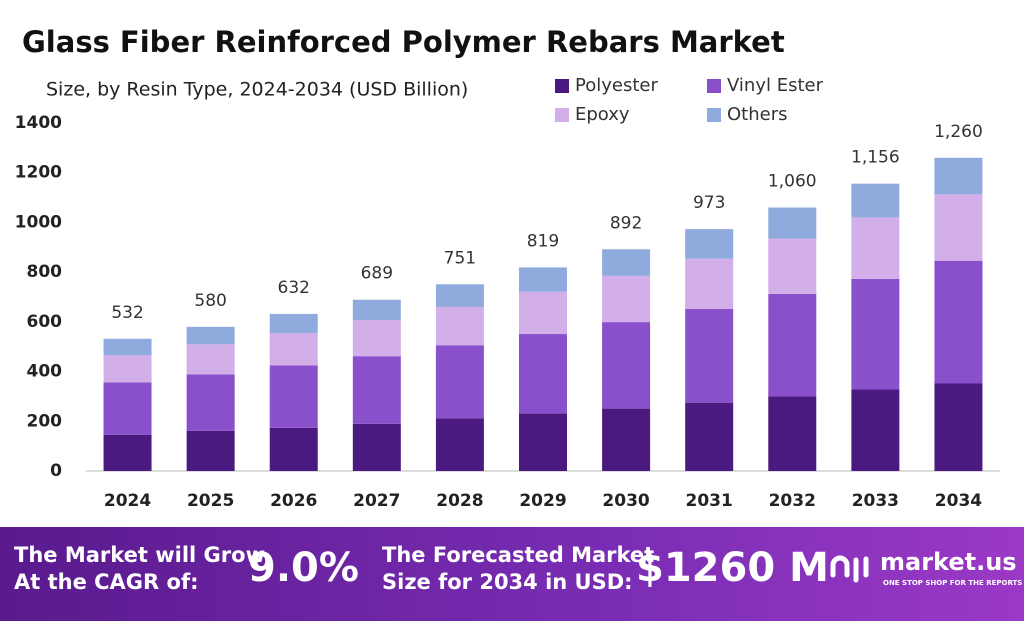 This screenshot has height=621, width=1024. Describe the element at coordinates (127, 313) in the screenshot. I see `total-label: 532` at that location.